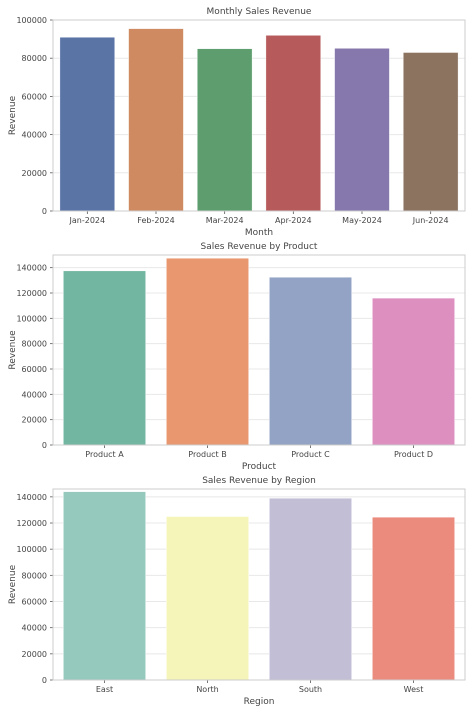 The height and width of the screenshot is (715, 474). What do you see at coordinates (259, 481) in the screenshot?
I see `chart-title: Sales Revenue by Region` at bounding box center [259, 481].